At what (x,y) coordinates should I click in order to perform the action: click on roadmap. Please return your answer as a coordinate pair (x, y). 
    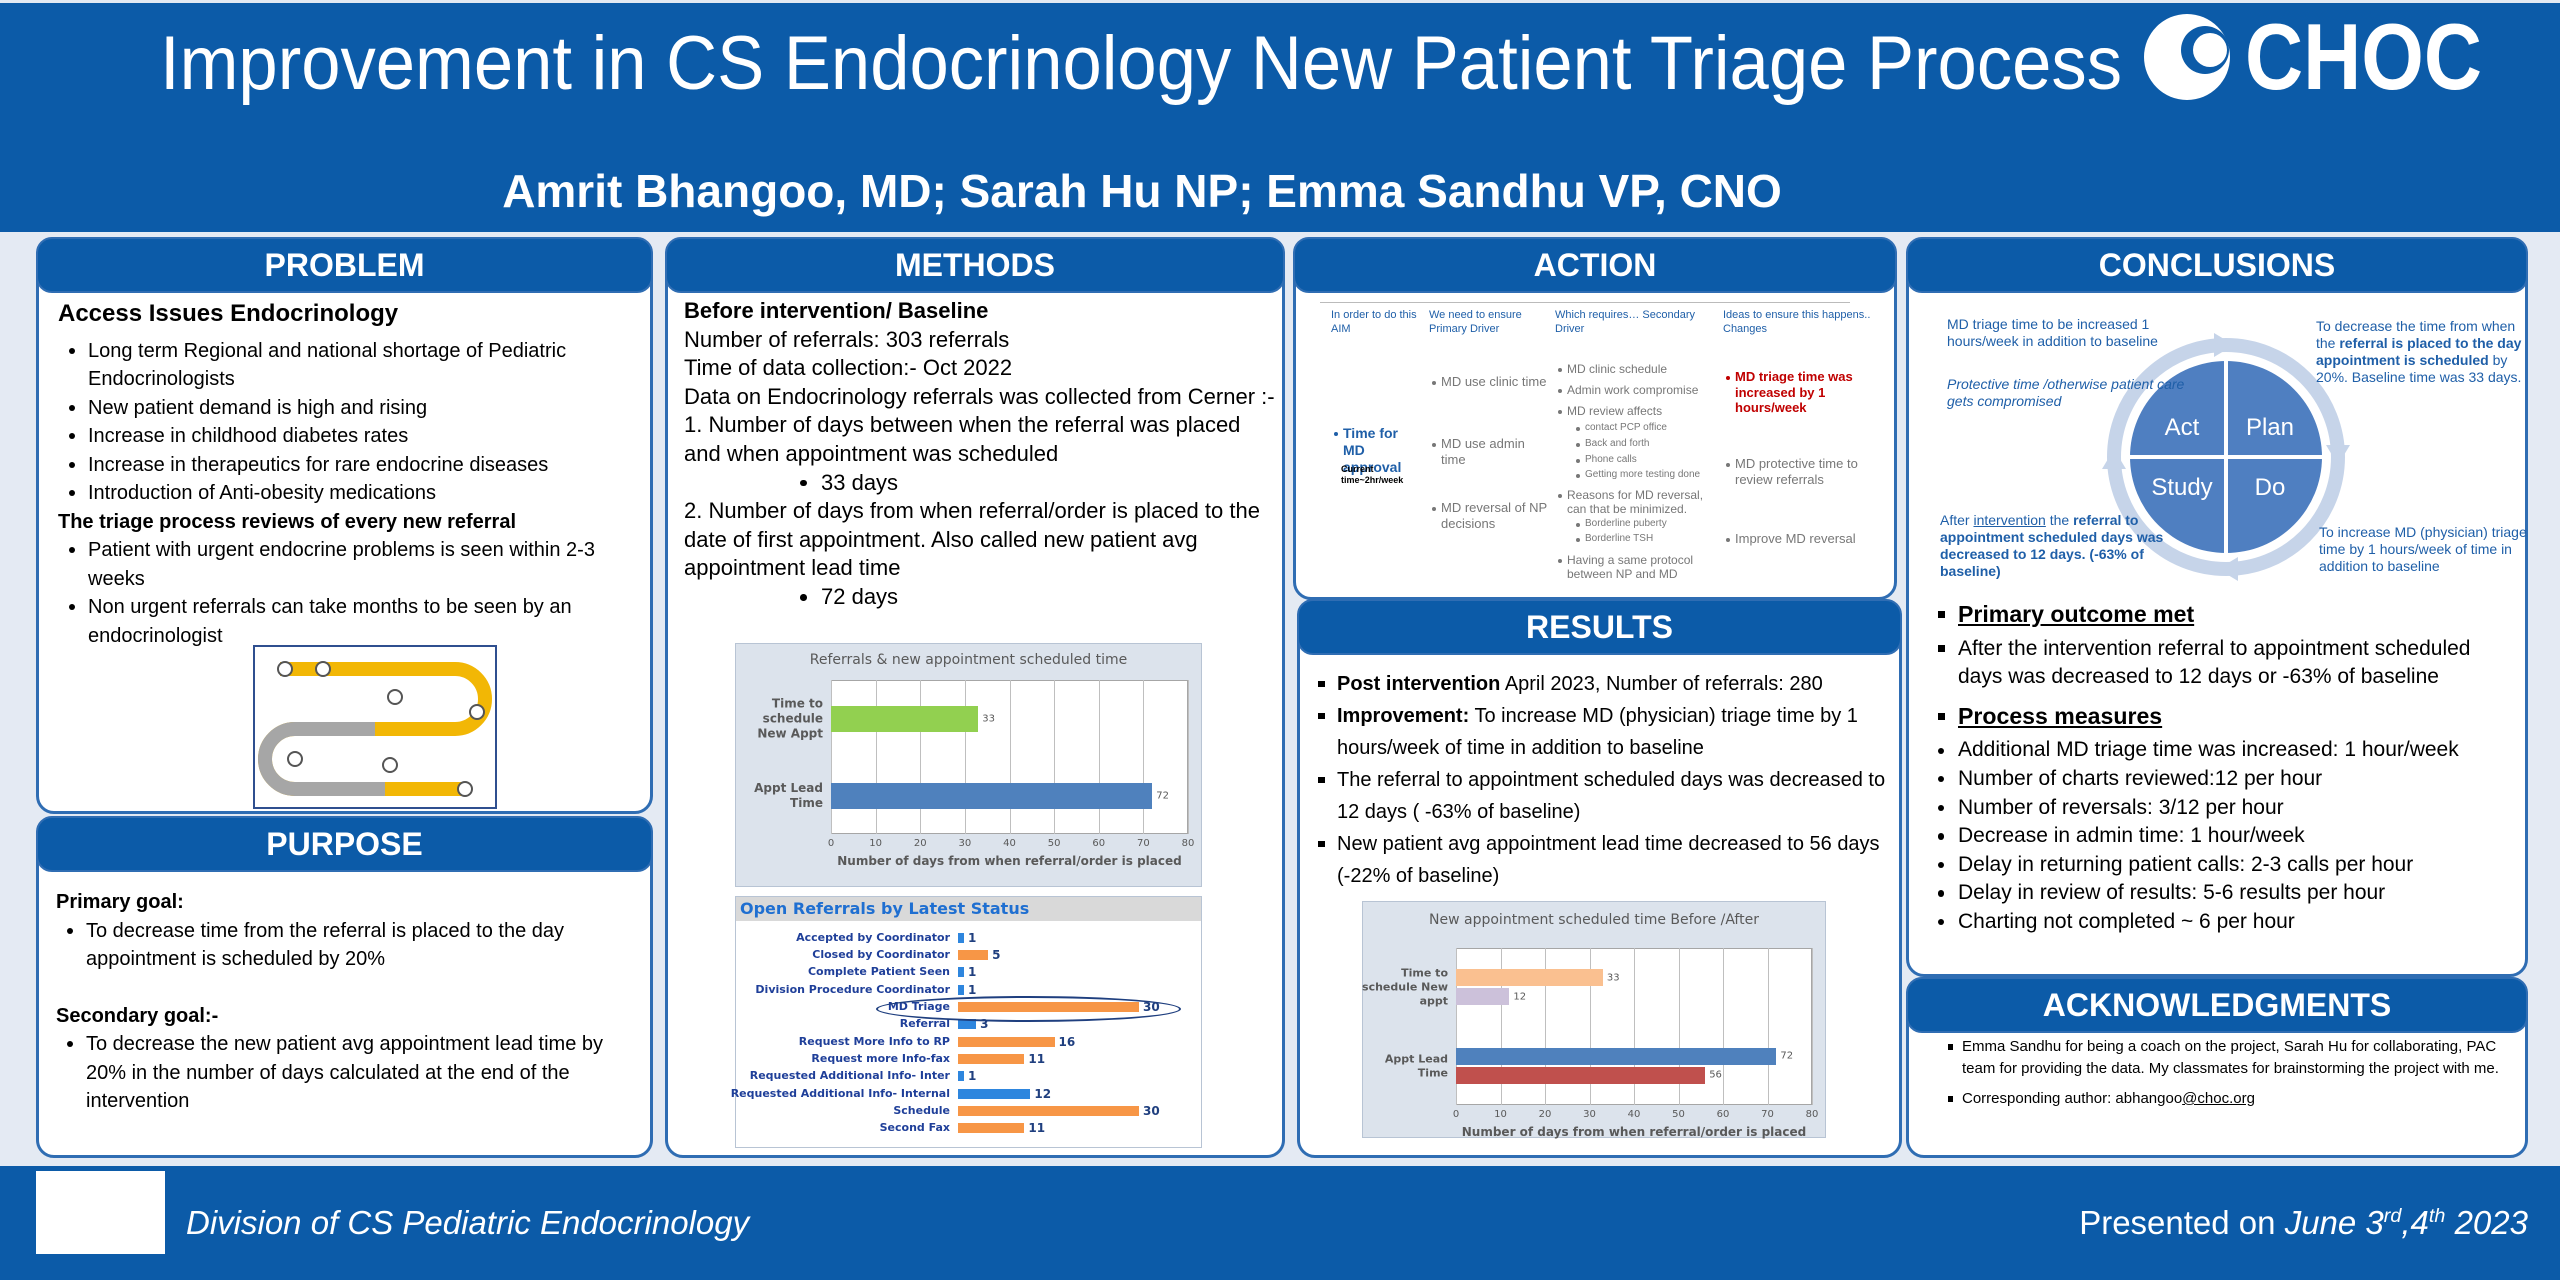
    Looking at the image, I should click on (375, 729).